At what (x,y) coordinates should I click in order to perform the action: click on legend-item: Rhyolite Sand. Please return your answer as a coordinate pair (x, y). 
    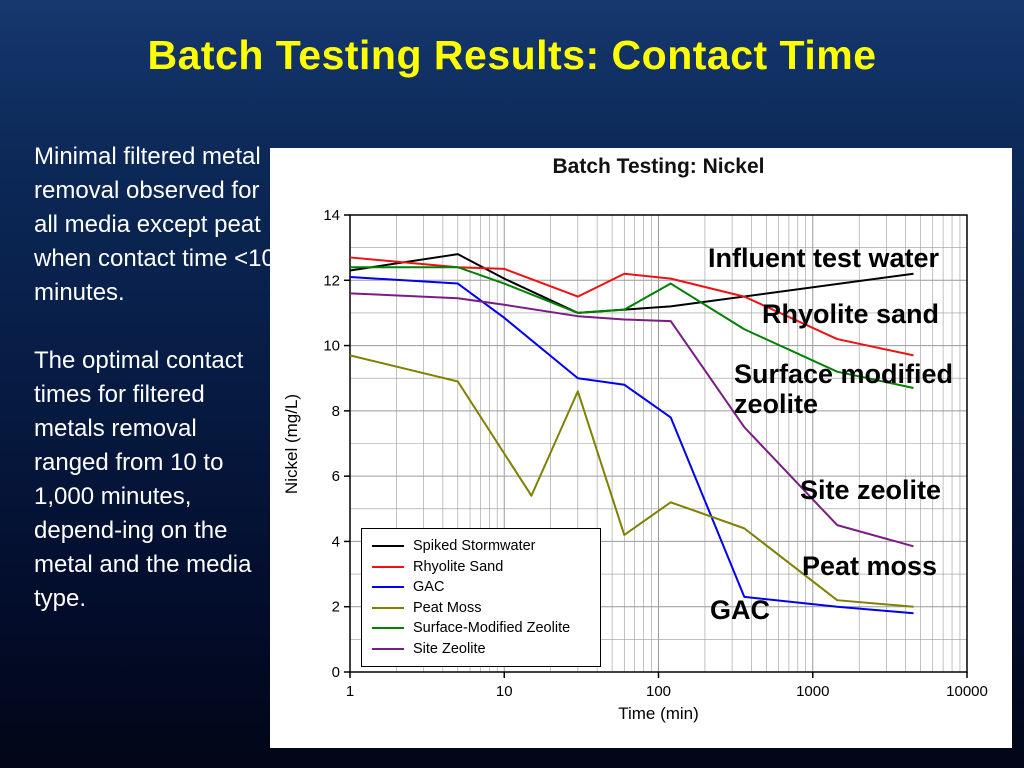
    Looking at the image, I should click on (481, 567).